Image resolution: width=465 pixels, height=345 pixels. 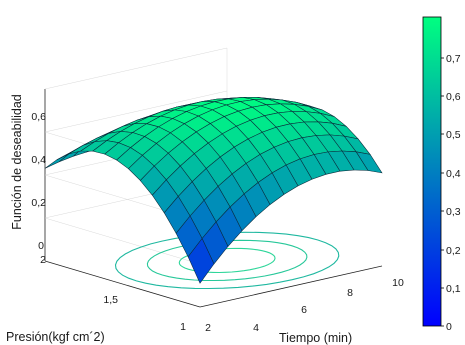 I want to click on surface-patch, so click(x=201, y=260).